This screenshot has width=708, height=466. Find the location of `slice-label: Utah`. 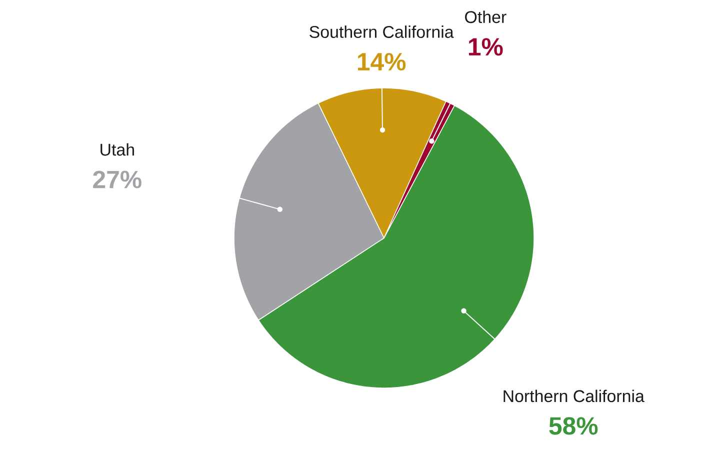

slice-label: Utah is located at coordinates (117, 149).